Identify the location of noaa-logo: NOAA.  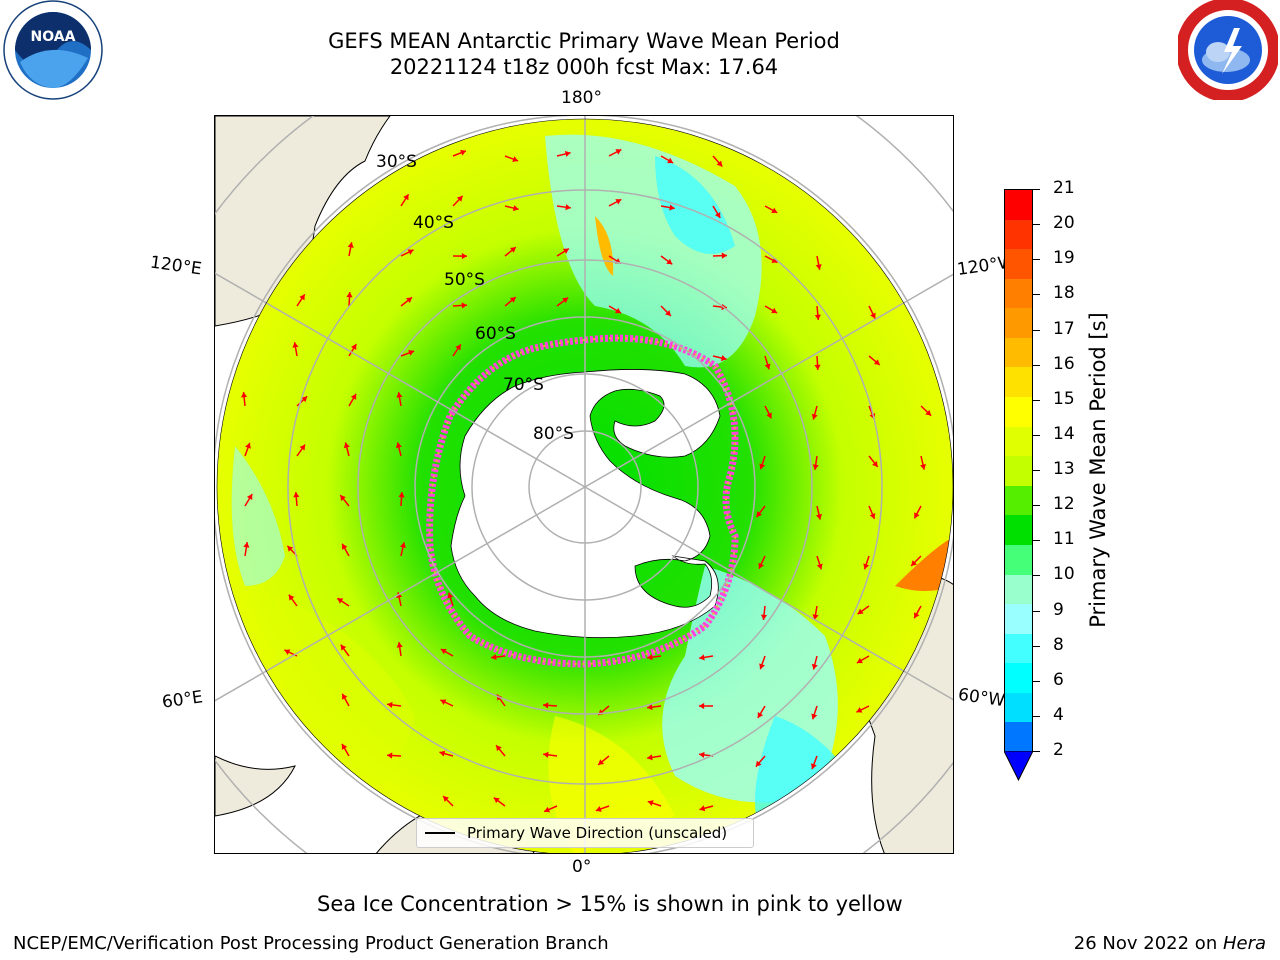
(53, 53).